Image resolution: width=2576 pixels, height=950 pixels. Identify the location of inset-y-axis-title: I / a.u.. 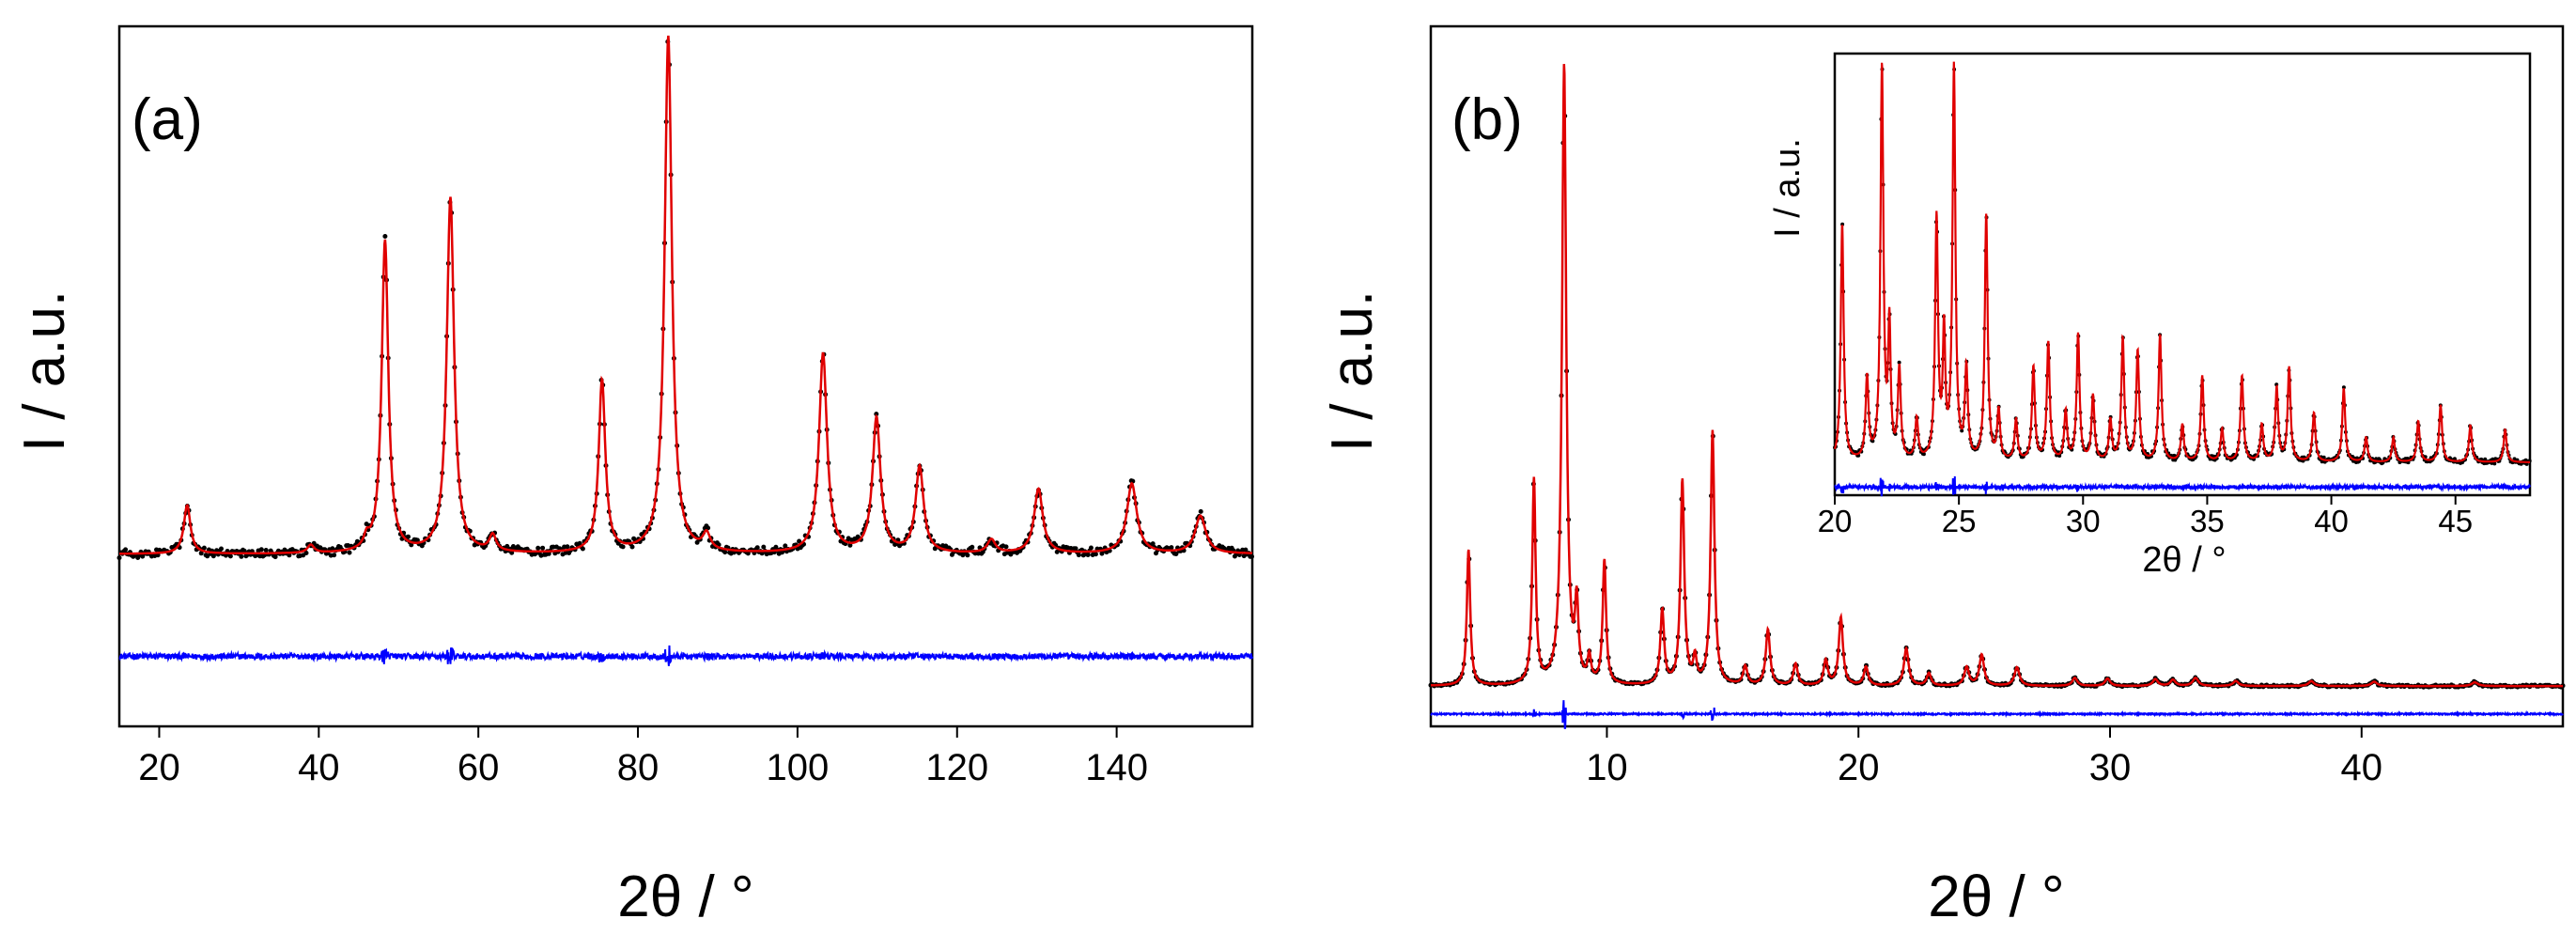
(1788, 188).